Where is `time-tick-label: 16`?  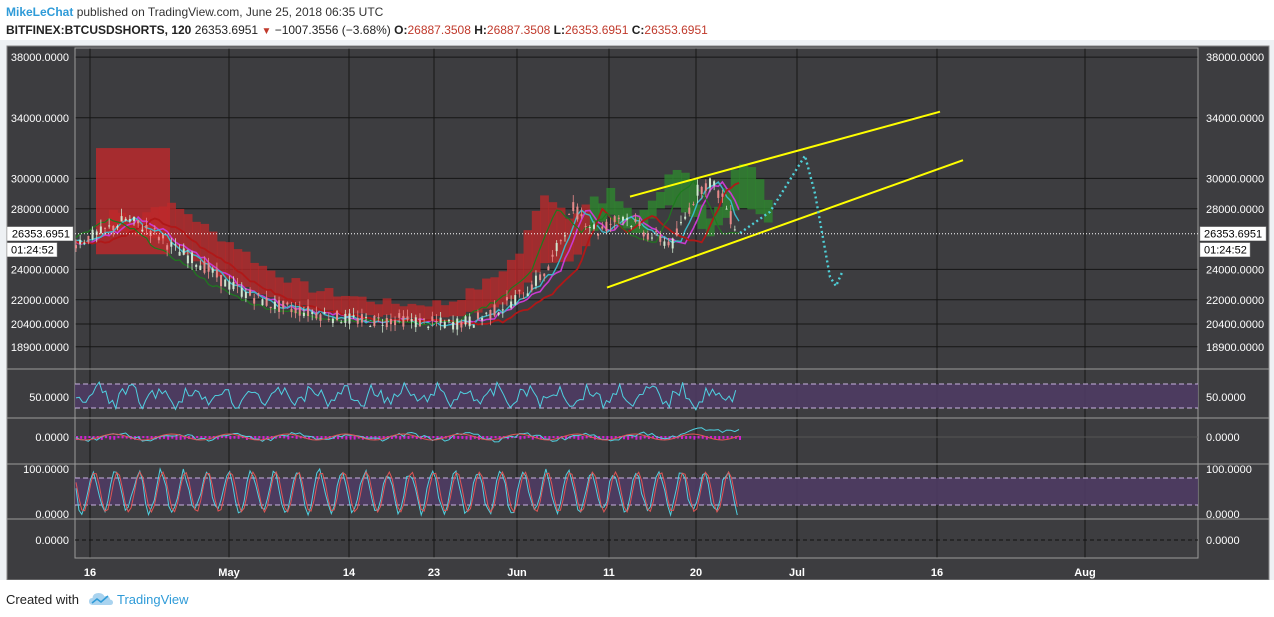 time-tick-label: 16 is located at coordinates (937, 573).